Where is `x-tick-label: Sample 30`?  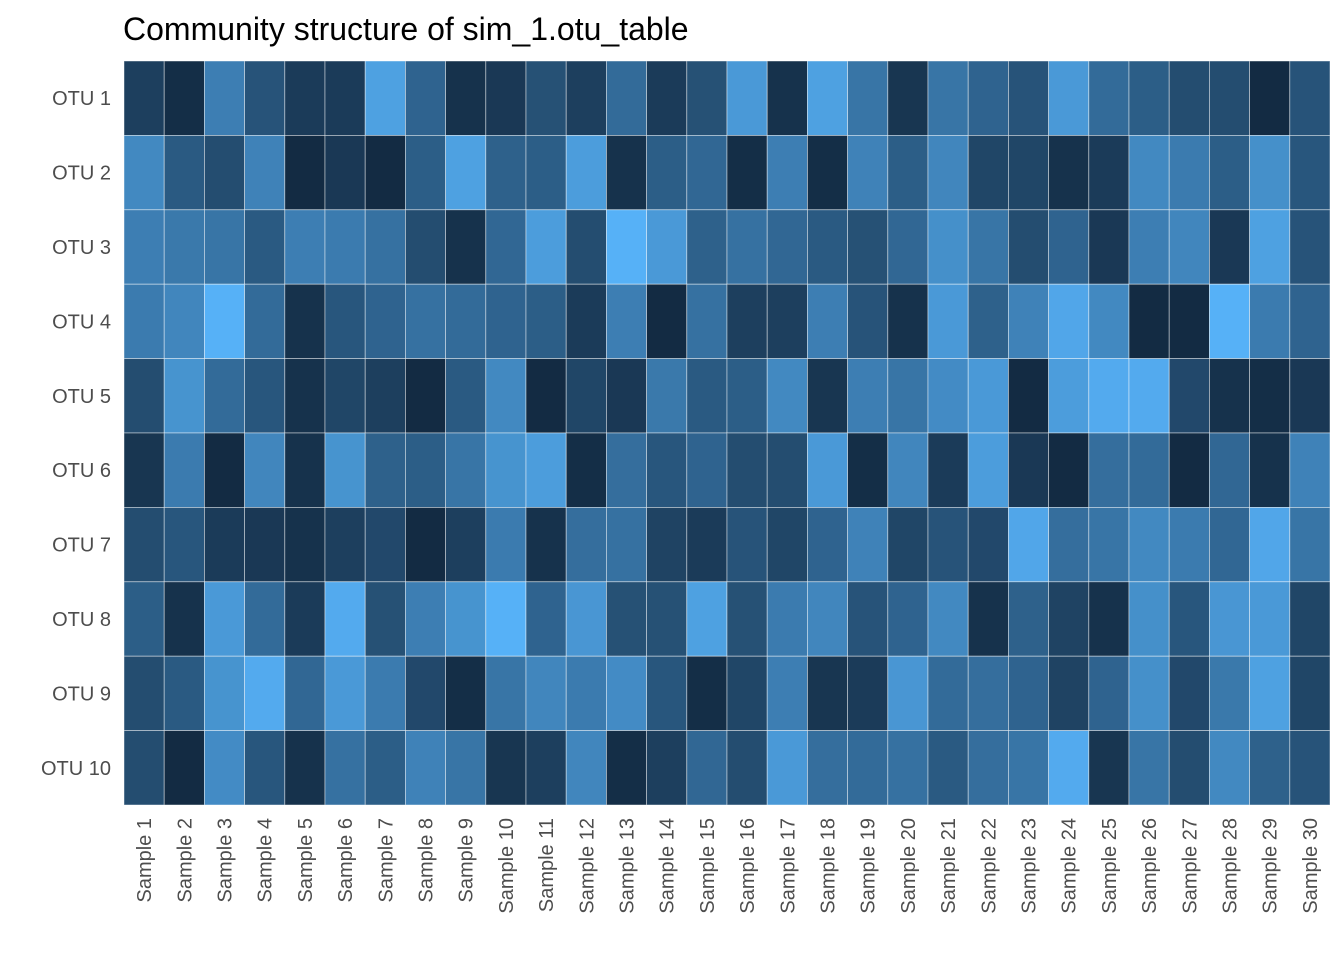
x-tick-label: Sample 30 is located at coordinates (1311, 866).